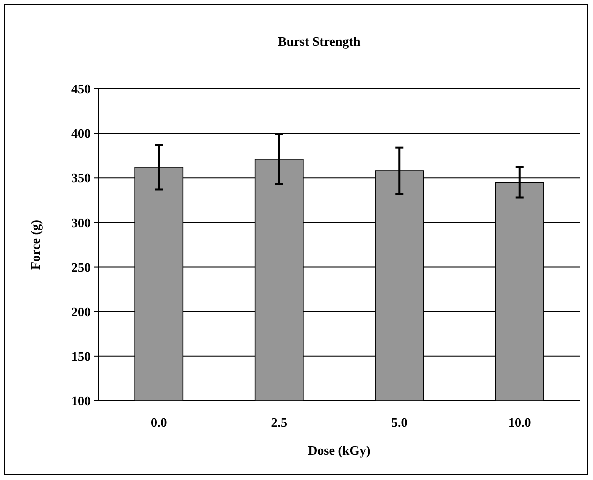  Describe the element at coordinates (159, 422) in the screenshot. I see `x-tick-label: 0.0` at that location.